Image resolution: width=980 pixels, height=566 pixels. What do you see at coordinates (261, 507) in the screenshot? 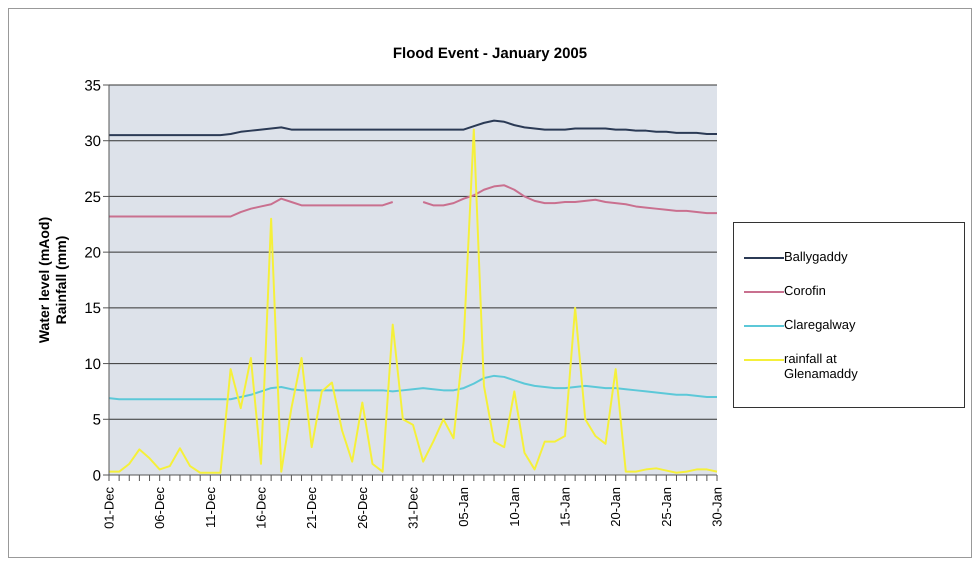
I see `x-tick-label: 16-Dec` at bounding box center [261, 507].